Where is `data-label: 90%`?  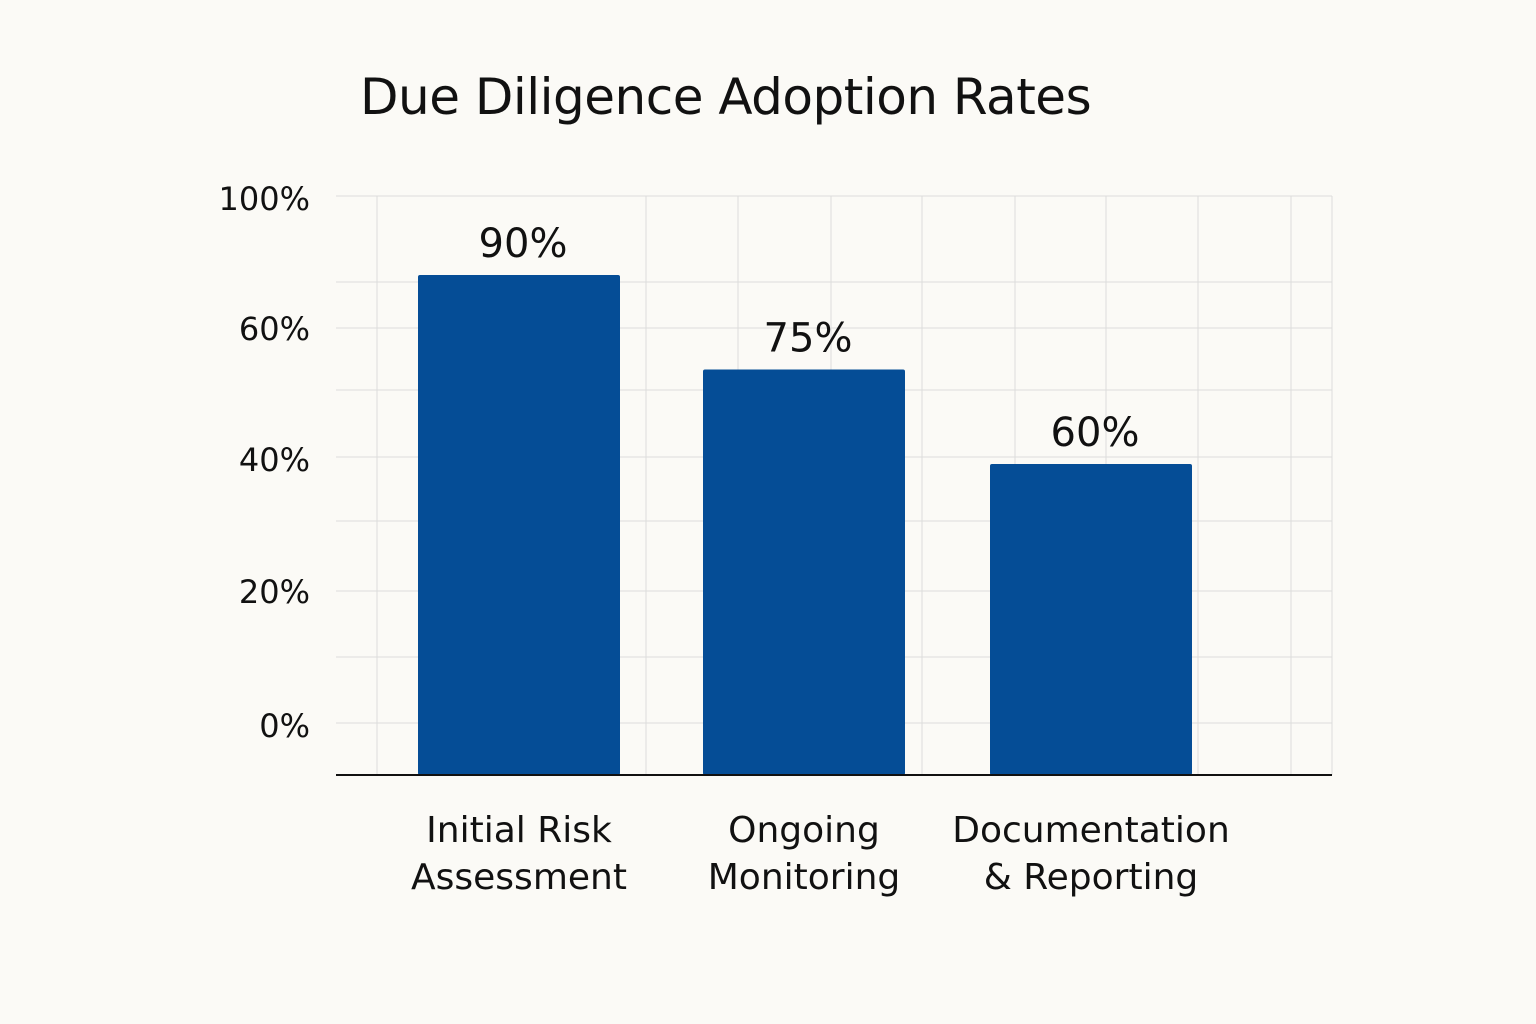
data-label: 90% is located at coordinates (523, 244).